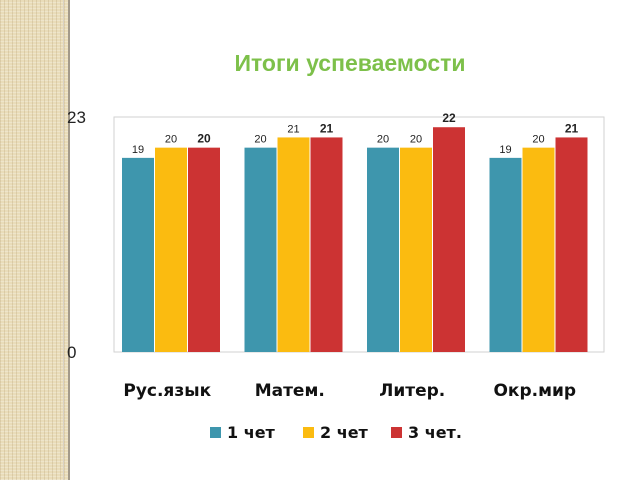  What do you see at coordinates (534, 391) in the screenshot?
I see `x-category-label: Окр.мир` at bounding box center [534, 391].